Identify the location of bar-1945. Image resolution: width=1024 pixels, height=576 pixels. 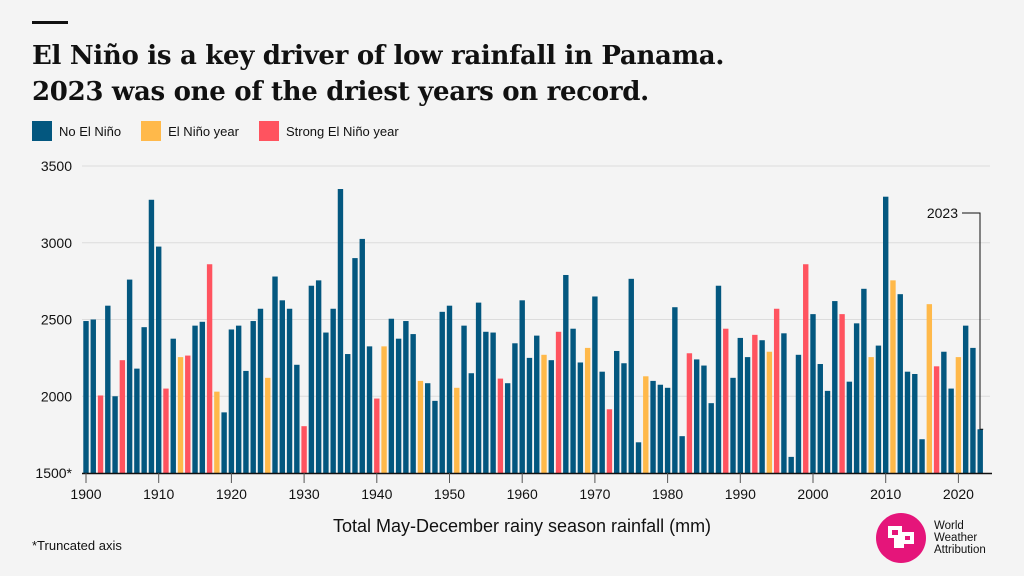
(413, 403).